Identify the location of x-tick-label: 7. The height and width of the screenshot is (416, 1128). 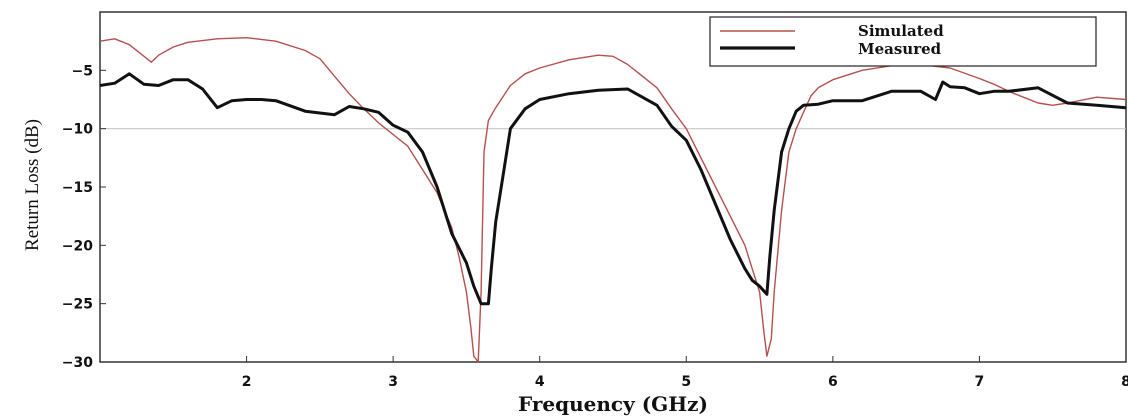
(980, 382).